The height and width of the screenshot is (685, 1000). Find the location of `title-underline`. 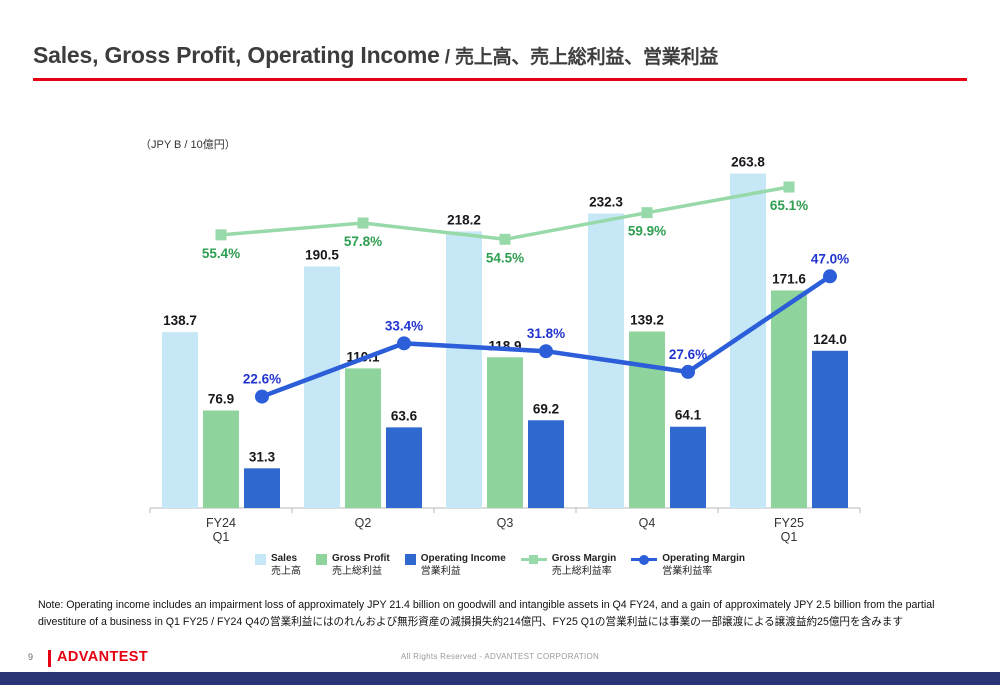

title-underline is located at coordinates (500, 79).